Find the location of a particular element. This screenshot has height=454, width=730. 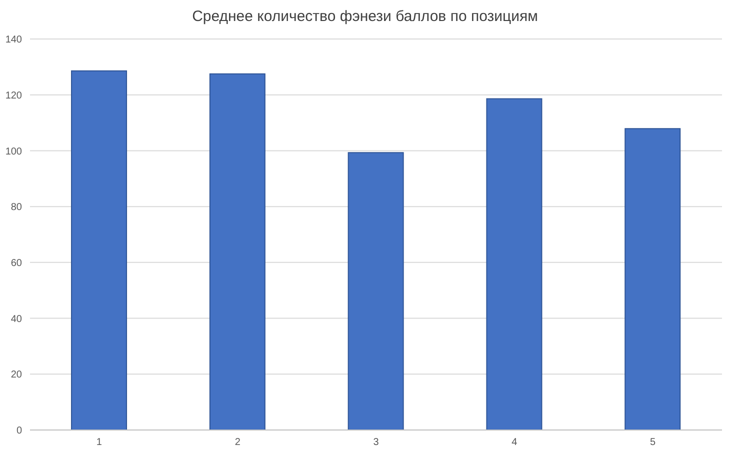

y-tick-label: 120 is located at coordinates (13, 96).